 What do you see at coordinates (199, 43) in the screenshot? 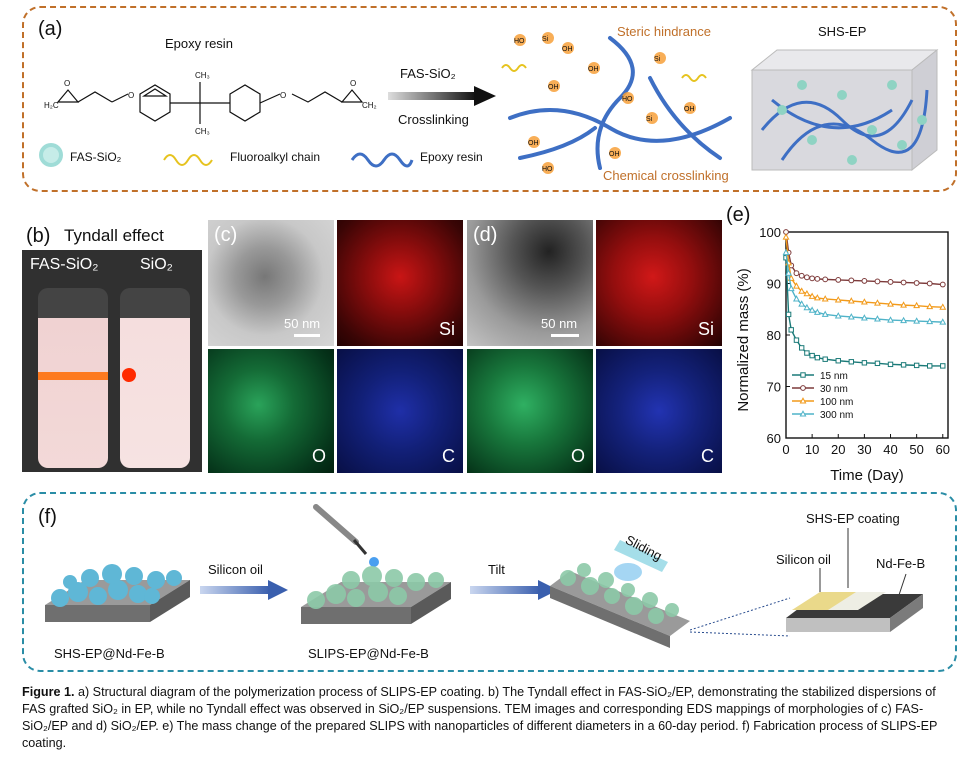
I see `epoxy-resin-title: Epoxy resin` at bounding box center [199, 43].